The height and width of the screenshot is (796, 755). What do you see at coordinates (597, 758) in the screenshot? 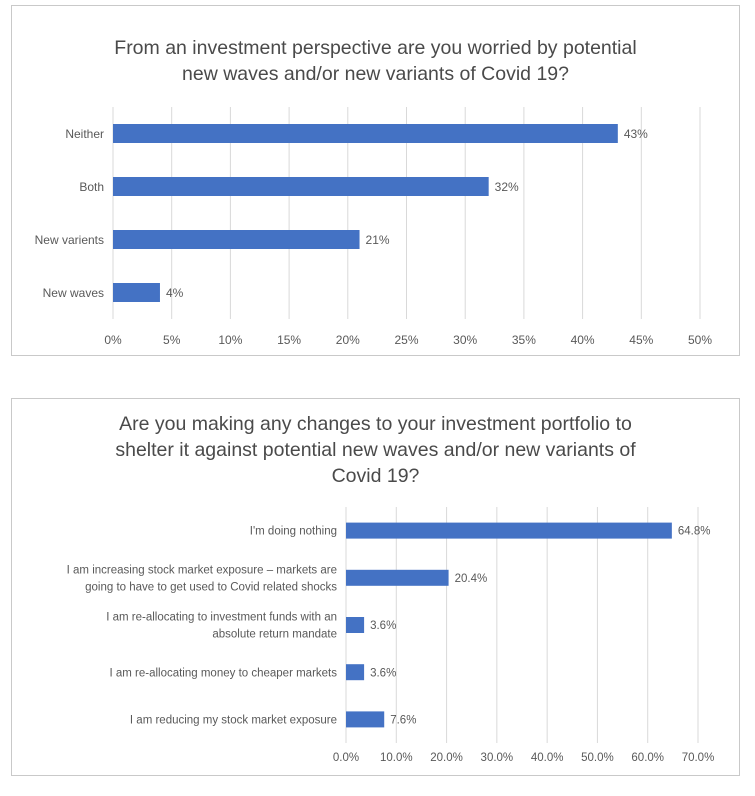
I see `x-tick-label: 50.0%` at bounding box center [597, 758].